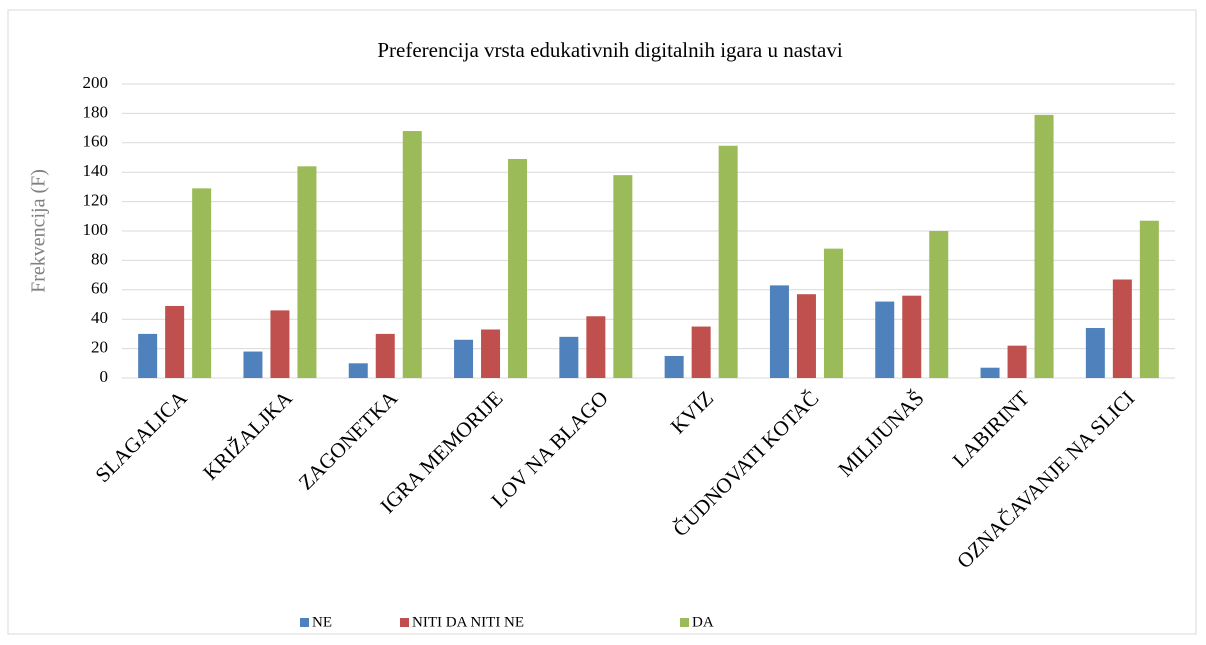 This screenshot has height=645, width=1206. I want to click on y-tick-label: 20, so click(99, 347).